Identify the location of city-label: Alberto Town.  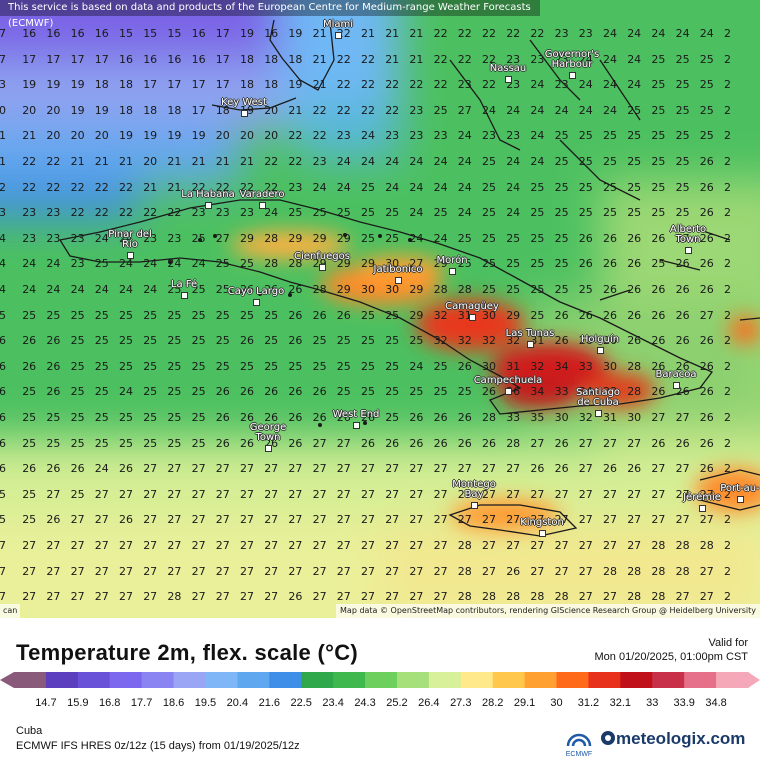
(688, 234).